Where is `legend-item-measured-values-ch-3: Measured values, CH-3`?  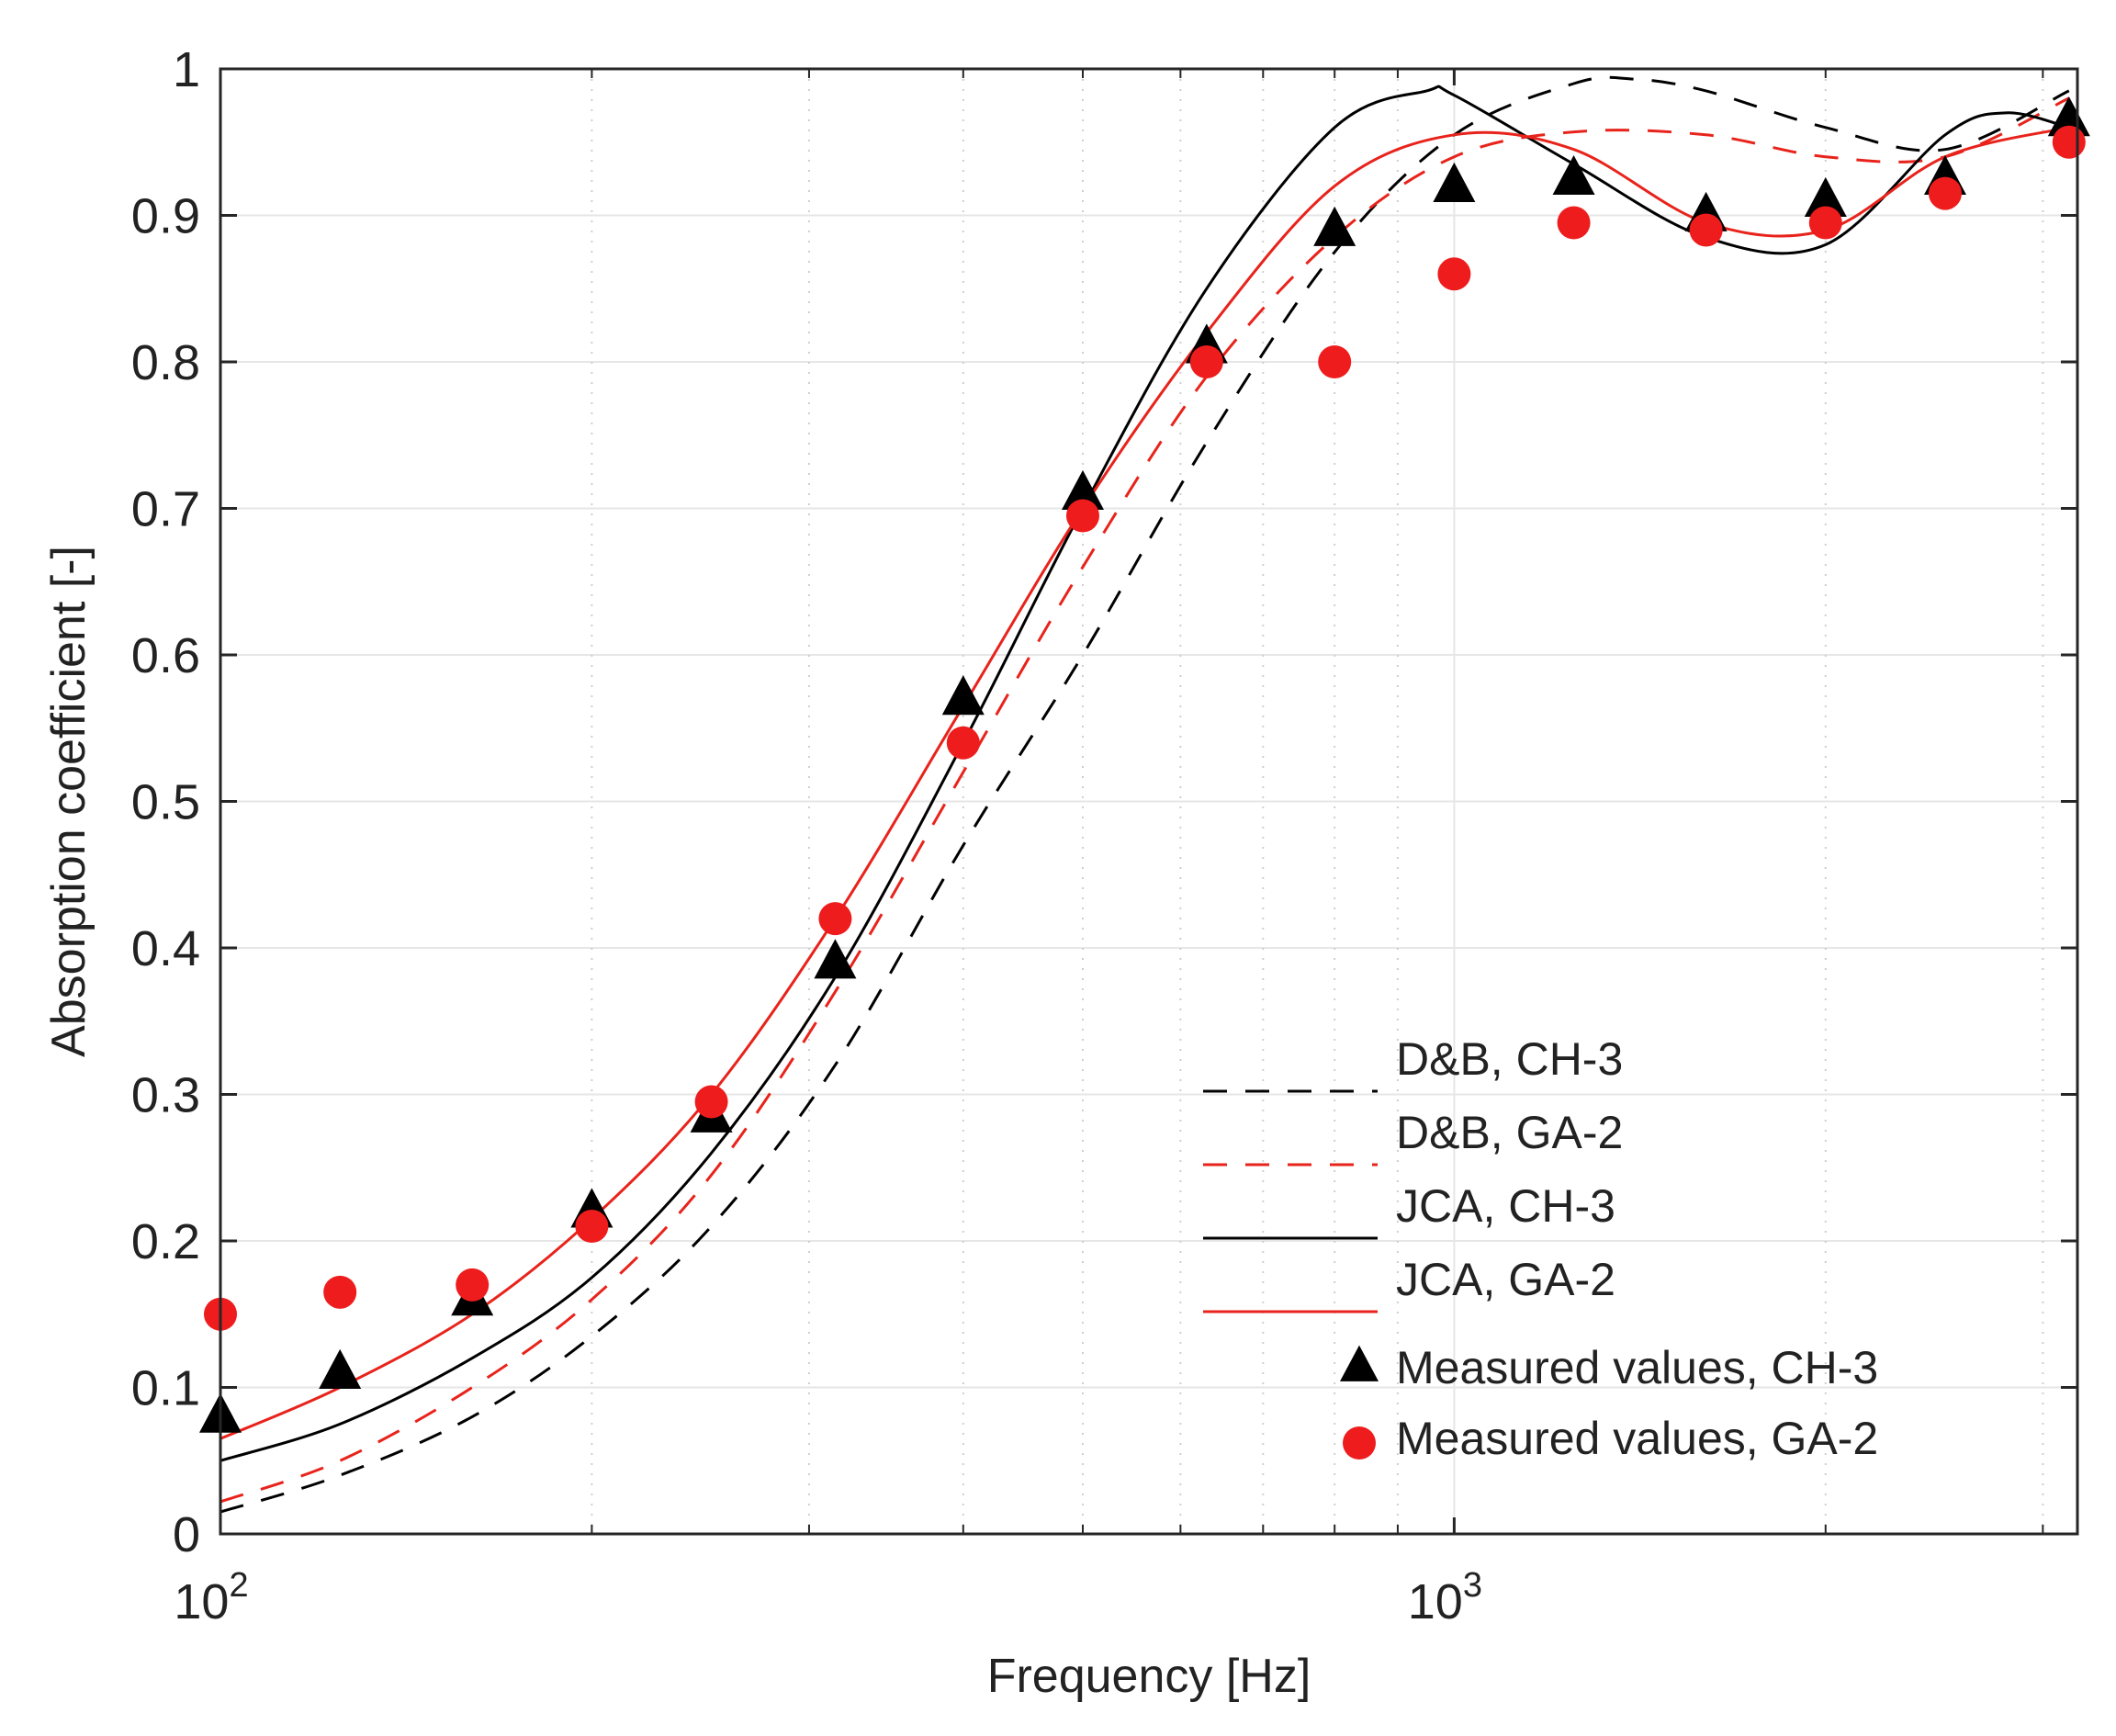
legend-item-measured-values-ch-3: Measured values, CH-3 is located at coordinates (1609, 1367).